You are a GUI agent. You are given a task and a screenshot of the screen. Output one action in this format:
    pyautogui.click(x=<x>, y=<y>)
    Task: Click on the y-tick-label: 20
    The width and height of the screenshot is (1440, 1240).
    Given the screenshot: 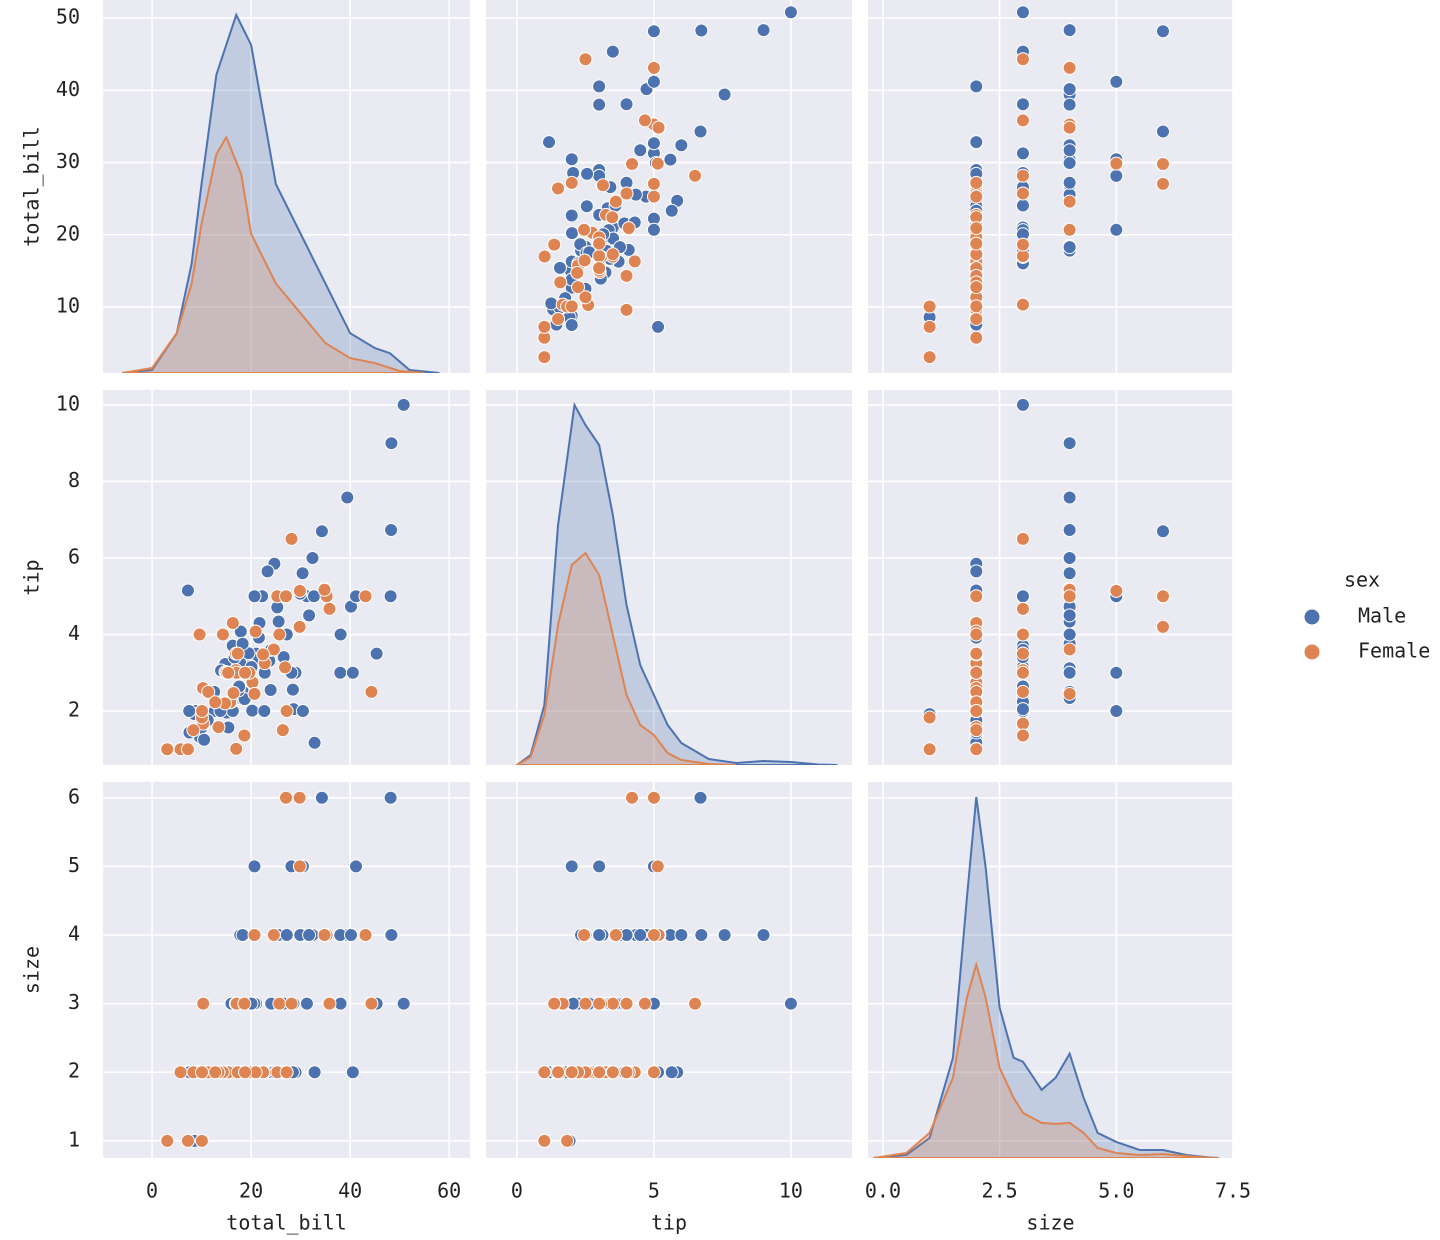 What is the action you would take?
    pyautogui.click(x=68, y=233)
    